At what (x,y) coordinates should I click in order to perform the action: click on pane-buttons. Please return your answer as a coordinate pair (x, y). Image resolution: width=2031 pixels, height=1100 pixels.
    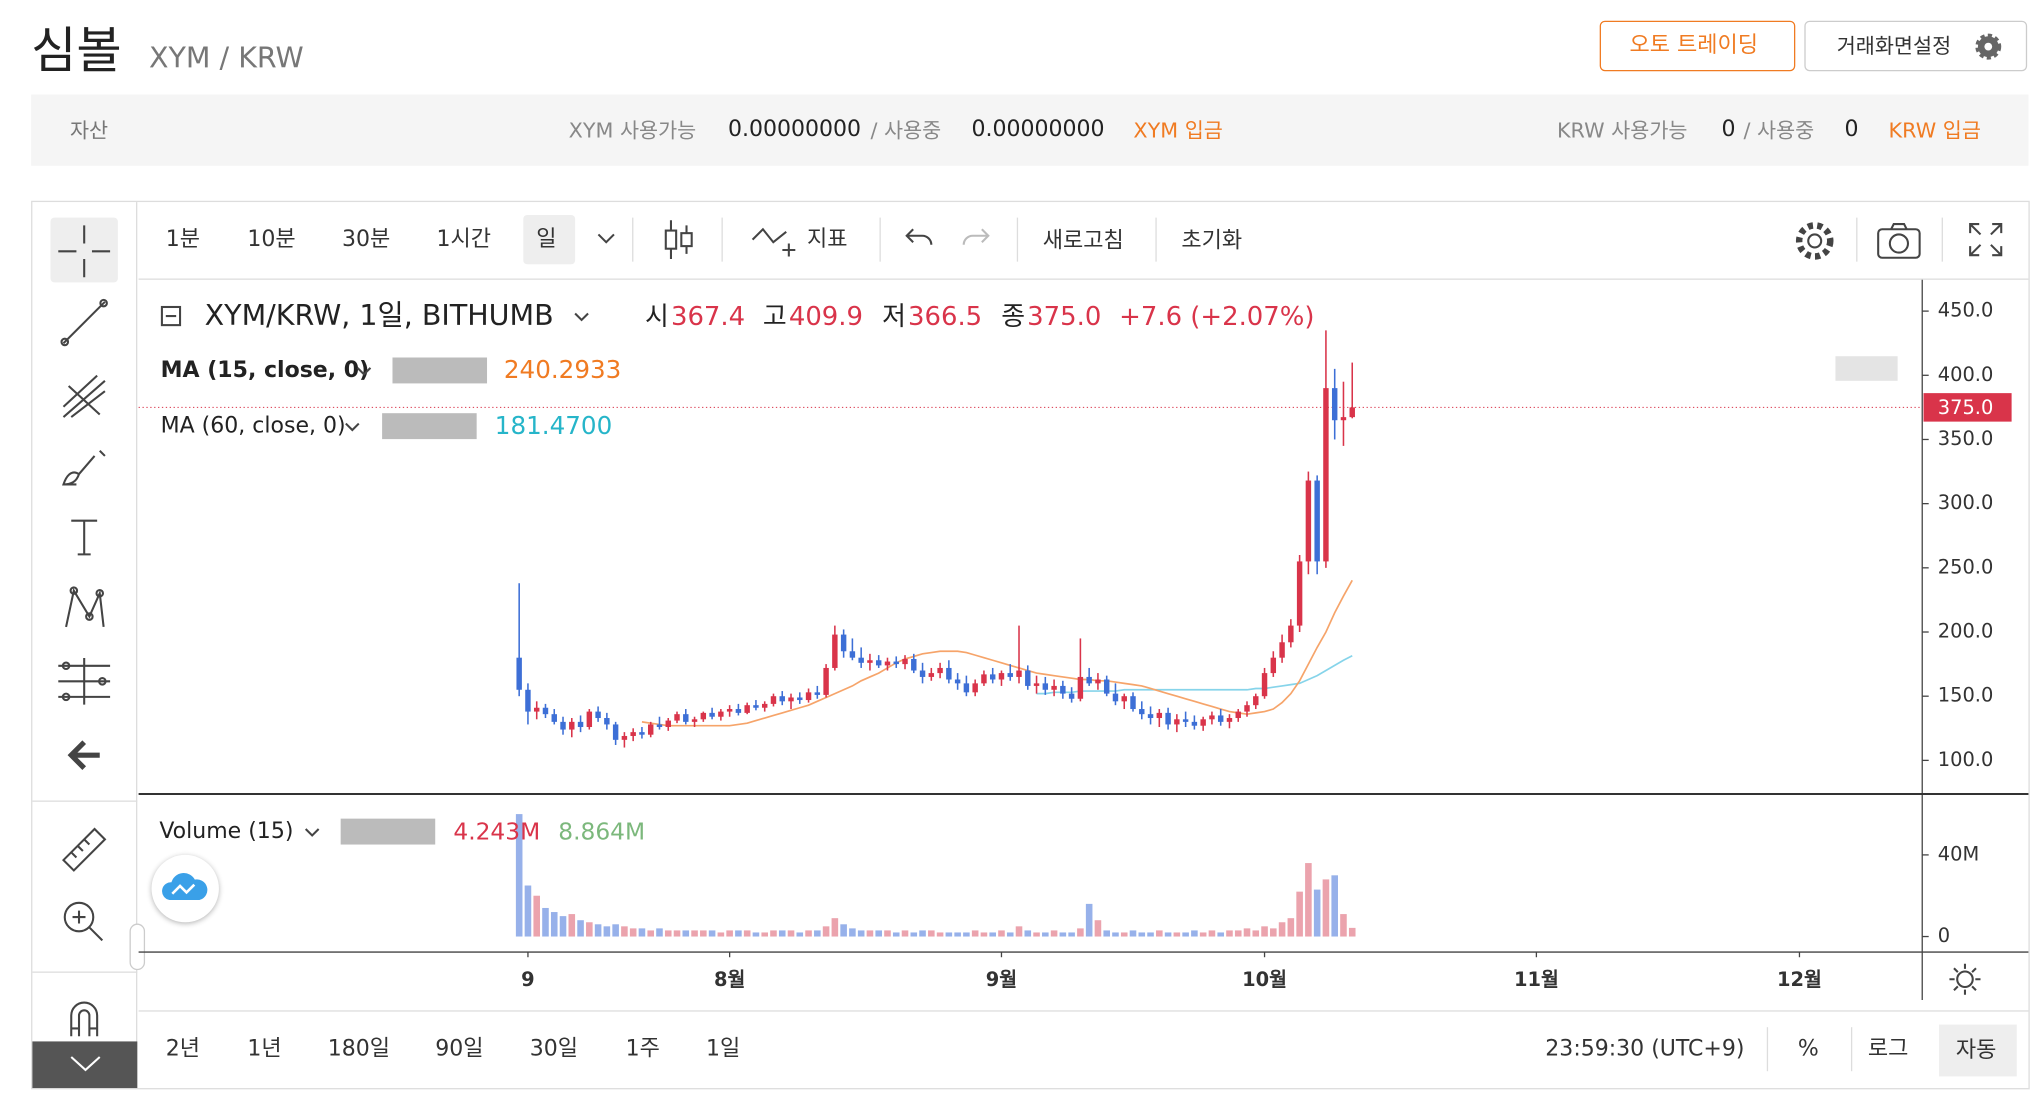
    Looking at the image, I should click on (1866, 368).